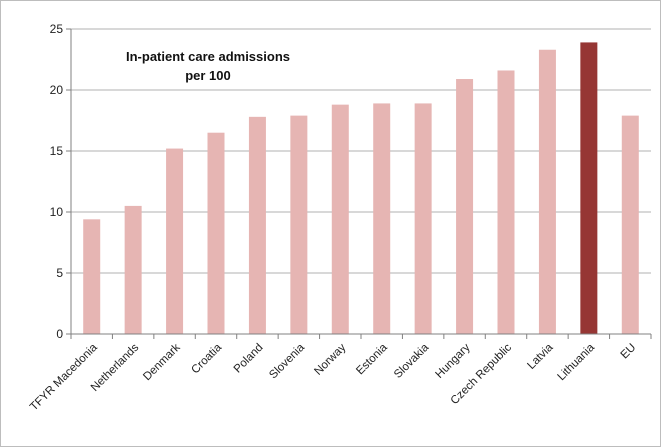 The image size is (661, 448). I want to click on y-tick-label: 20, so click(57, 90).